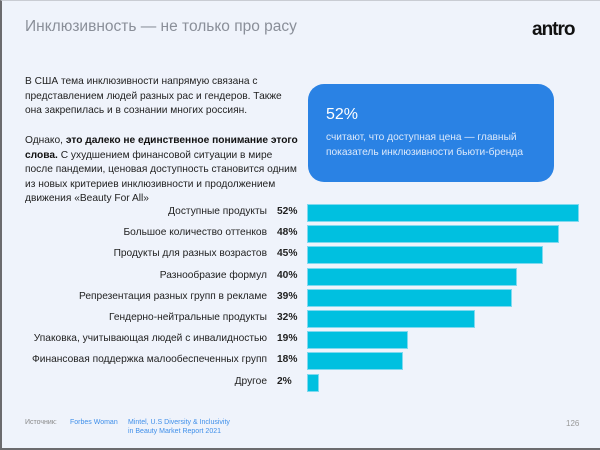 Image resolution: width=600 pixels, height=450 pixels. Describe the element at coordinates (213, 275) in the screenshot. I see `bar-label: Разнообразие формул` at that location.